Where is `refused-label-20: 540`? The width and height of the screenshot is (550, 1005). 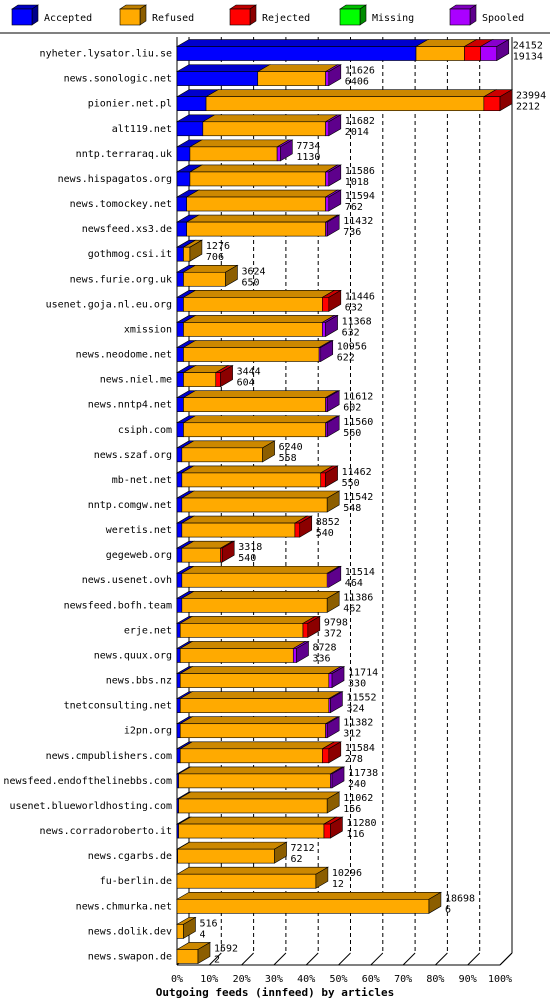
refused-label-20: 540 is located at coordinates (247, 558).